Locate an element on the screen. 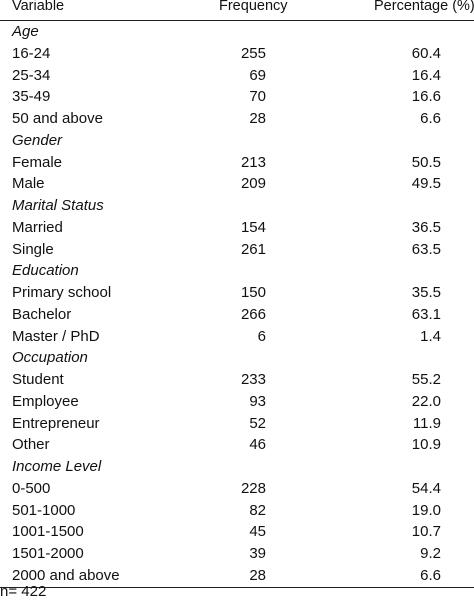  group-label: Income Level is located at coordinates (57, 466).